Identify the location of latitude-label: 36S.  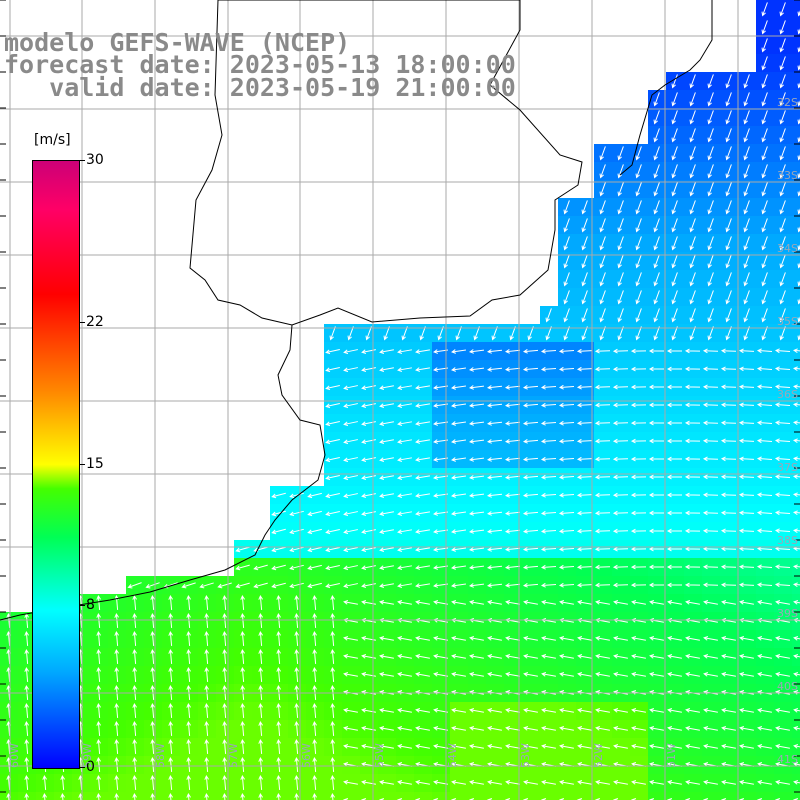
(787, 394).